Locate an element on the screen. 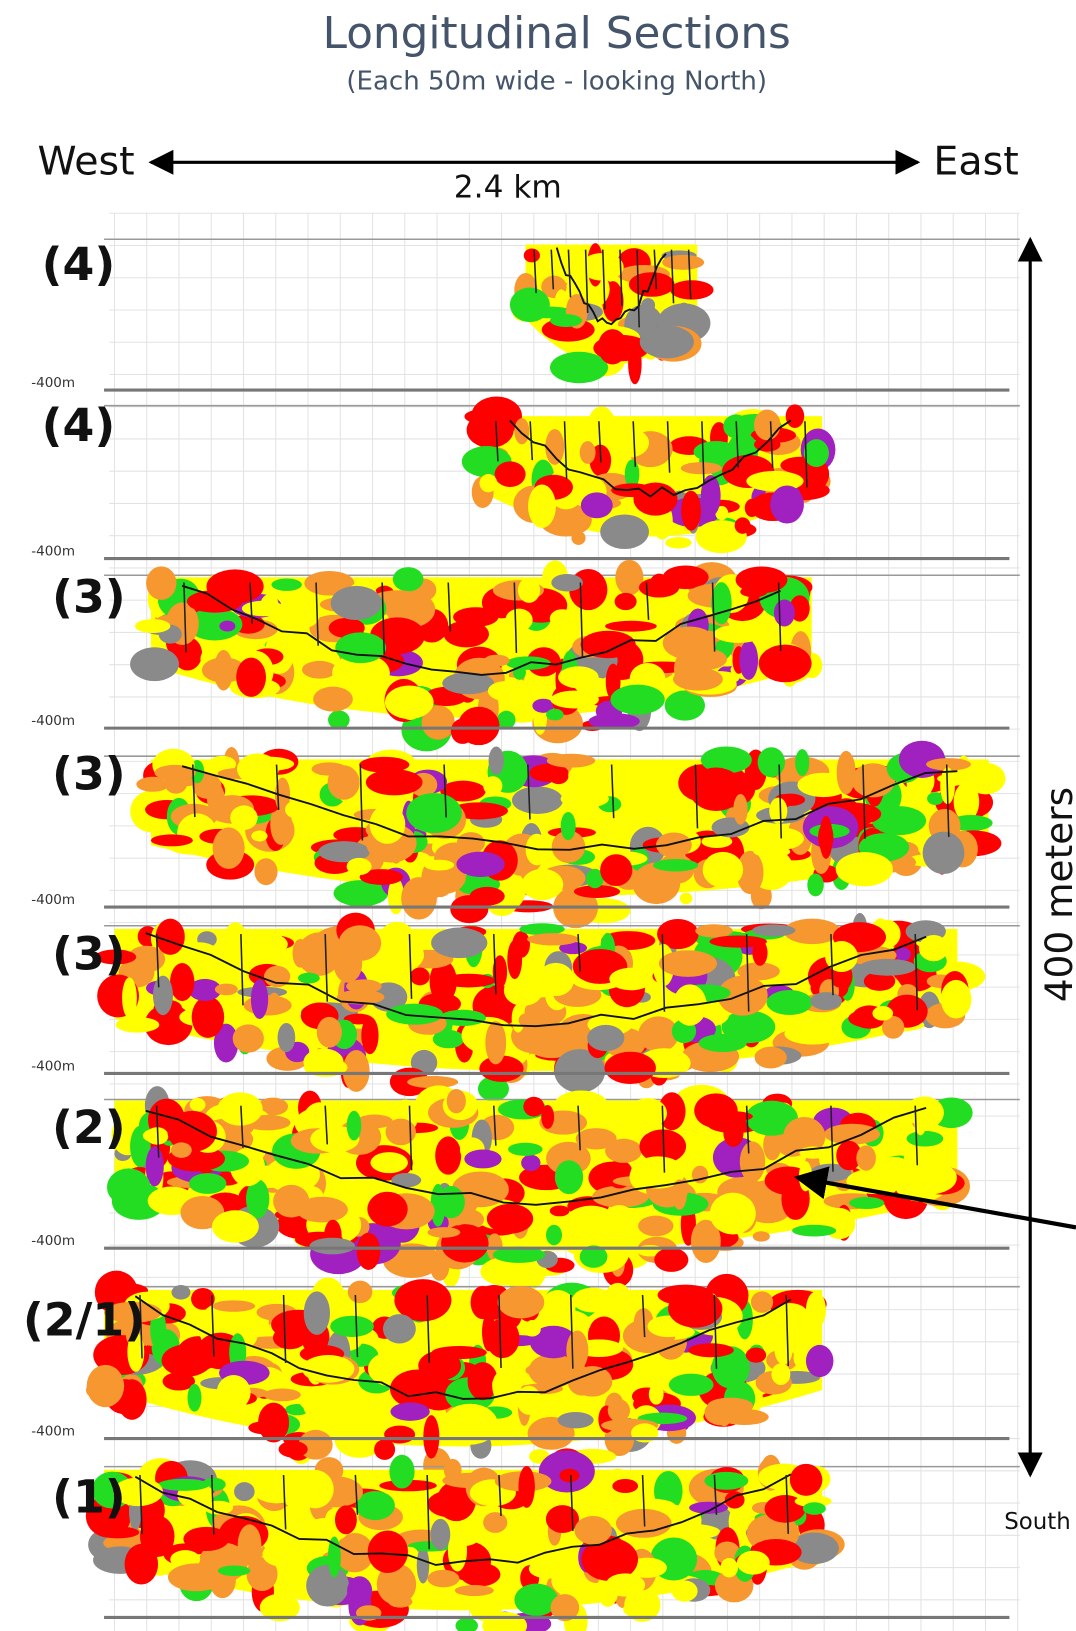  title: Longitudinal Sections is located at coordinates (557, 33).